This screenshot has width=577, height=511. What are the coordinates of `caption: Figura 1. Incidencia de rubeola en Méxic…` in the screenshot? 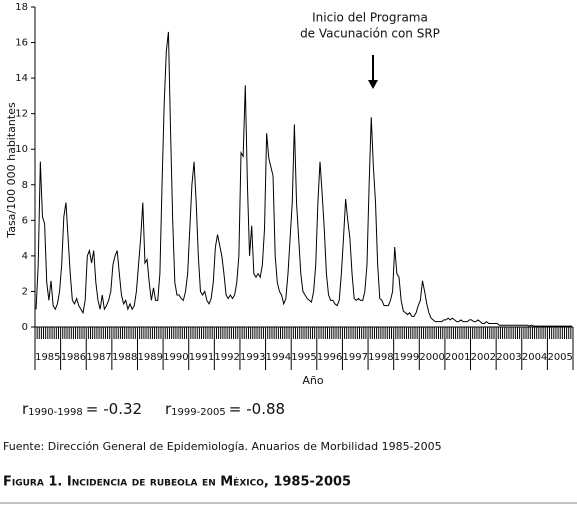 It's located at (177, 482).